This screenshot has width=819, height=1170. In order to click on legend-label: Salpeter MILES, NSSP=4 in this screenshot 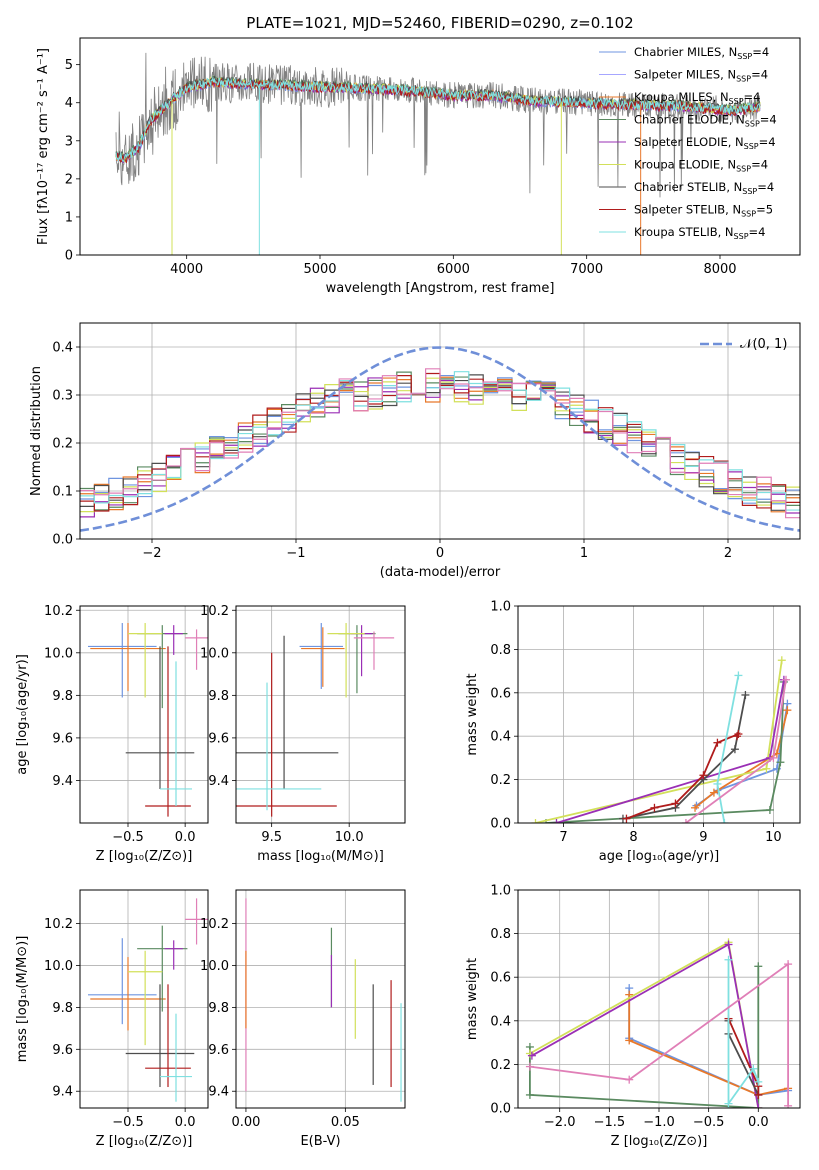, I will do `click(701, 76)`.